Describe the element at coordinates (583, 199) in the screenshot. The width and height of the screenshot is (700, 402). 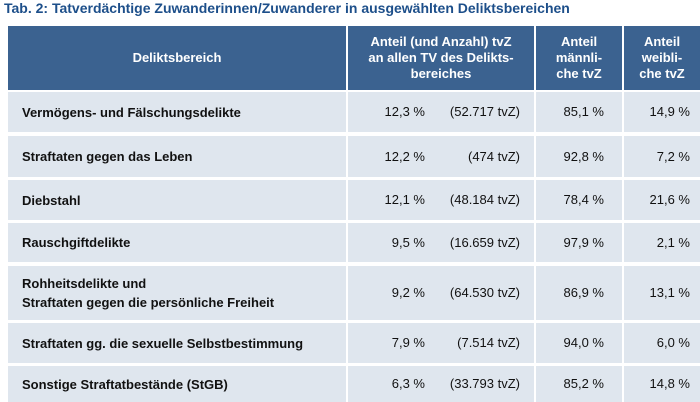
I see `cell-value: 78,4 %` at that location.